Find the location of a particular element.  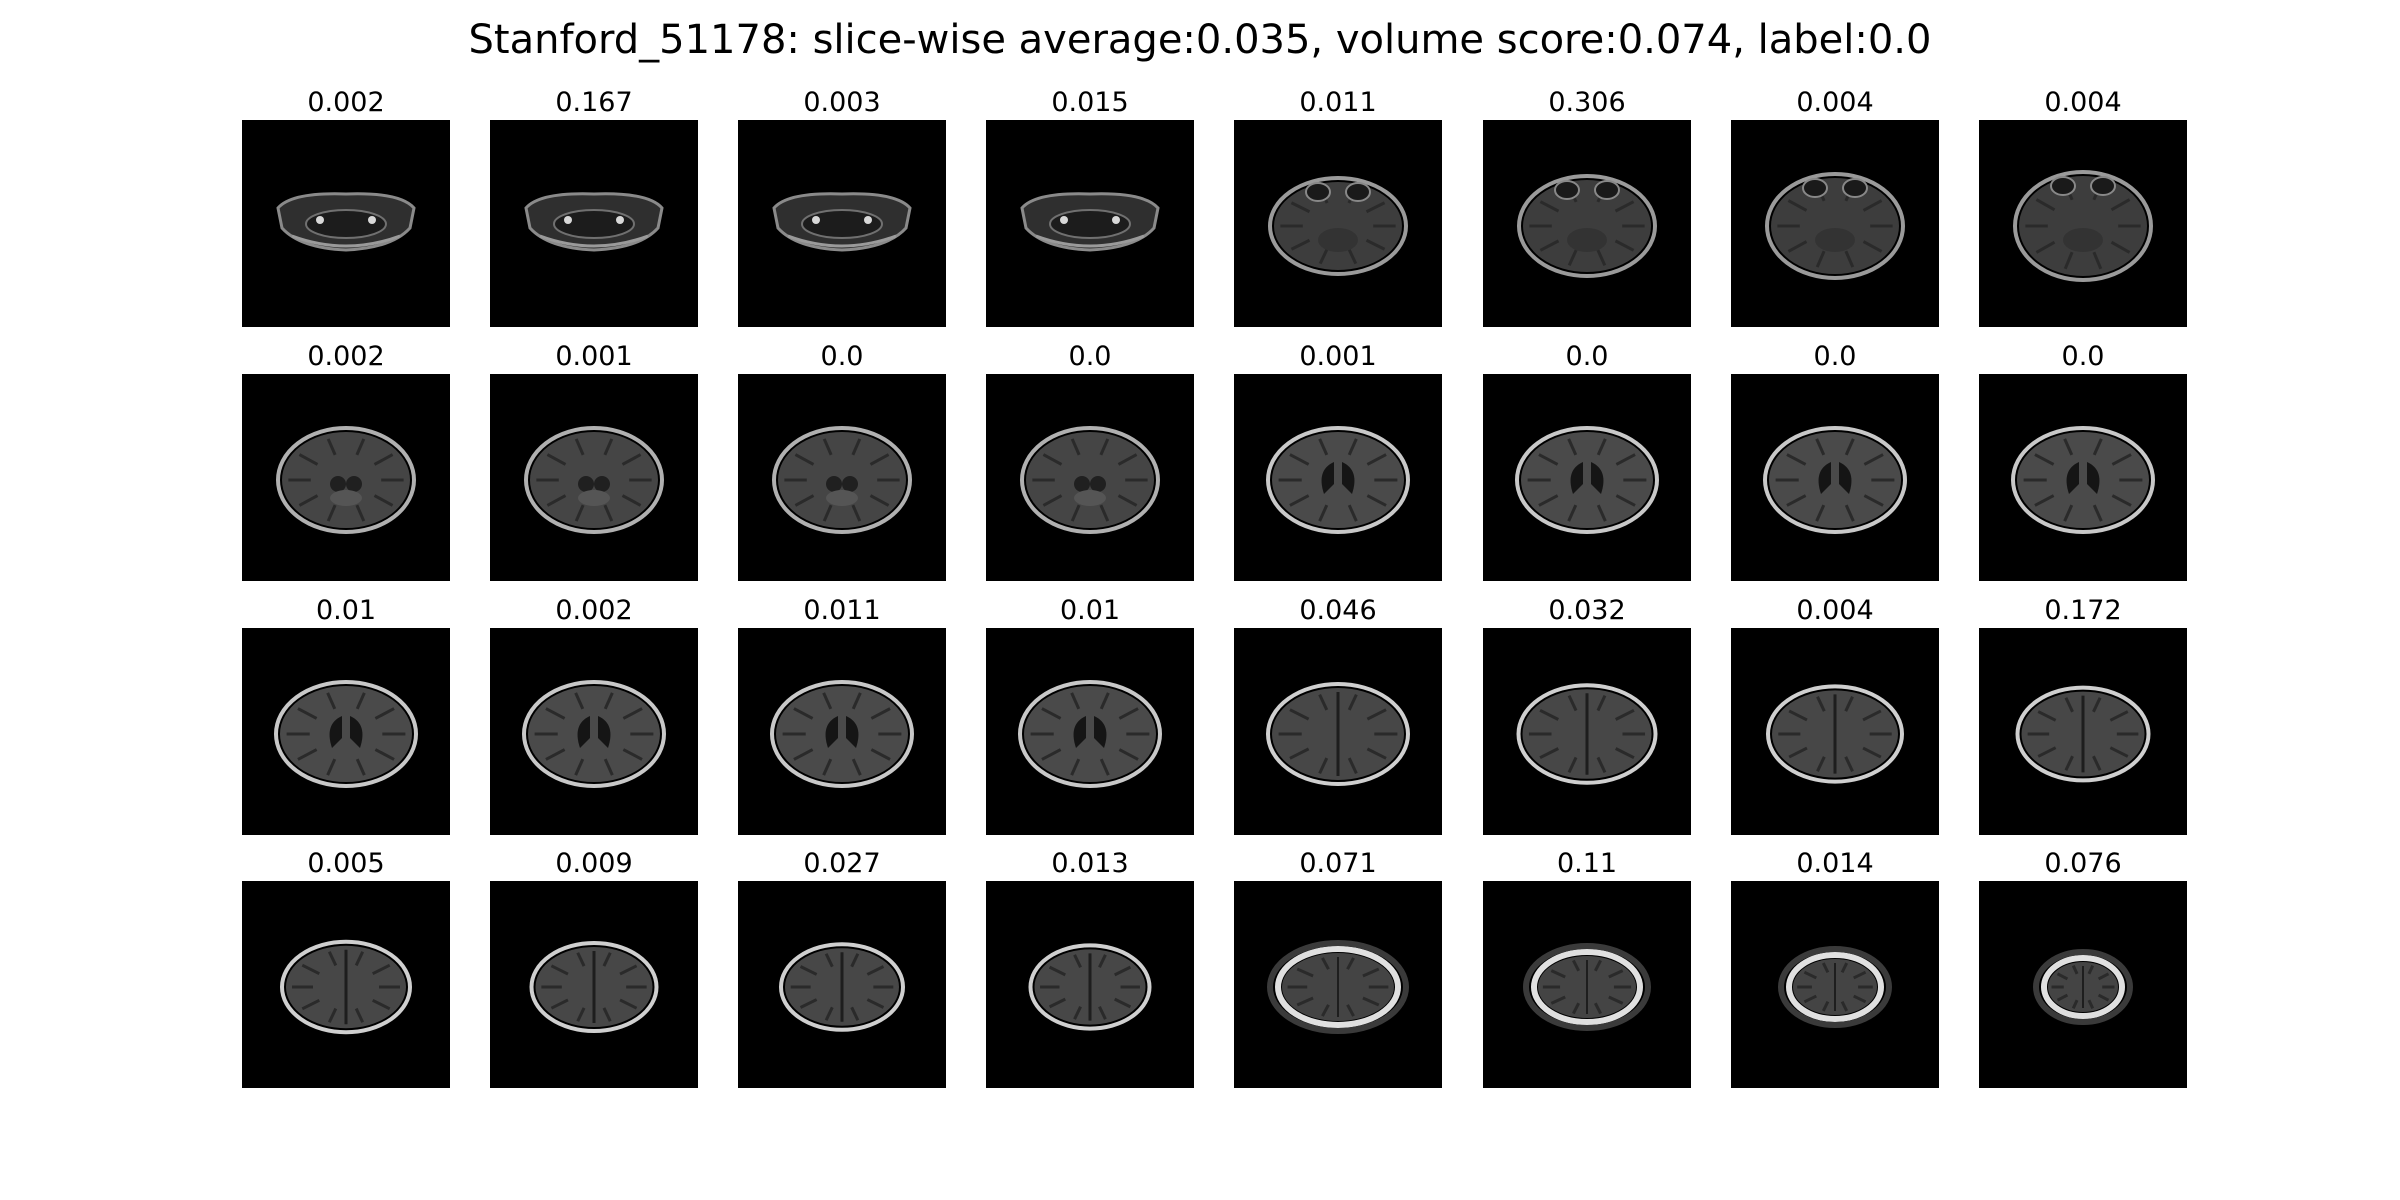

slice-panel: 0.014 is located at coordinates (1835, 967).